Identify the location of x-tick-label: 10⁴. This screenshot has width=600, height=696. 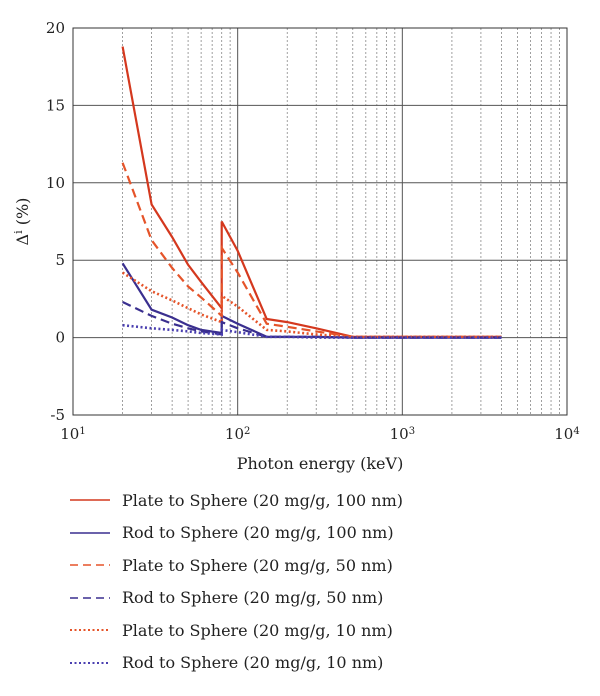
(566, 434).